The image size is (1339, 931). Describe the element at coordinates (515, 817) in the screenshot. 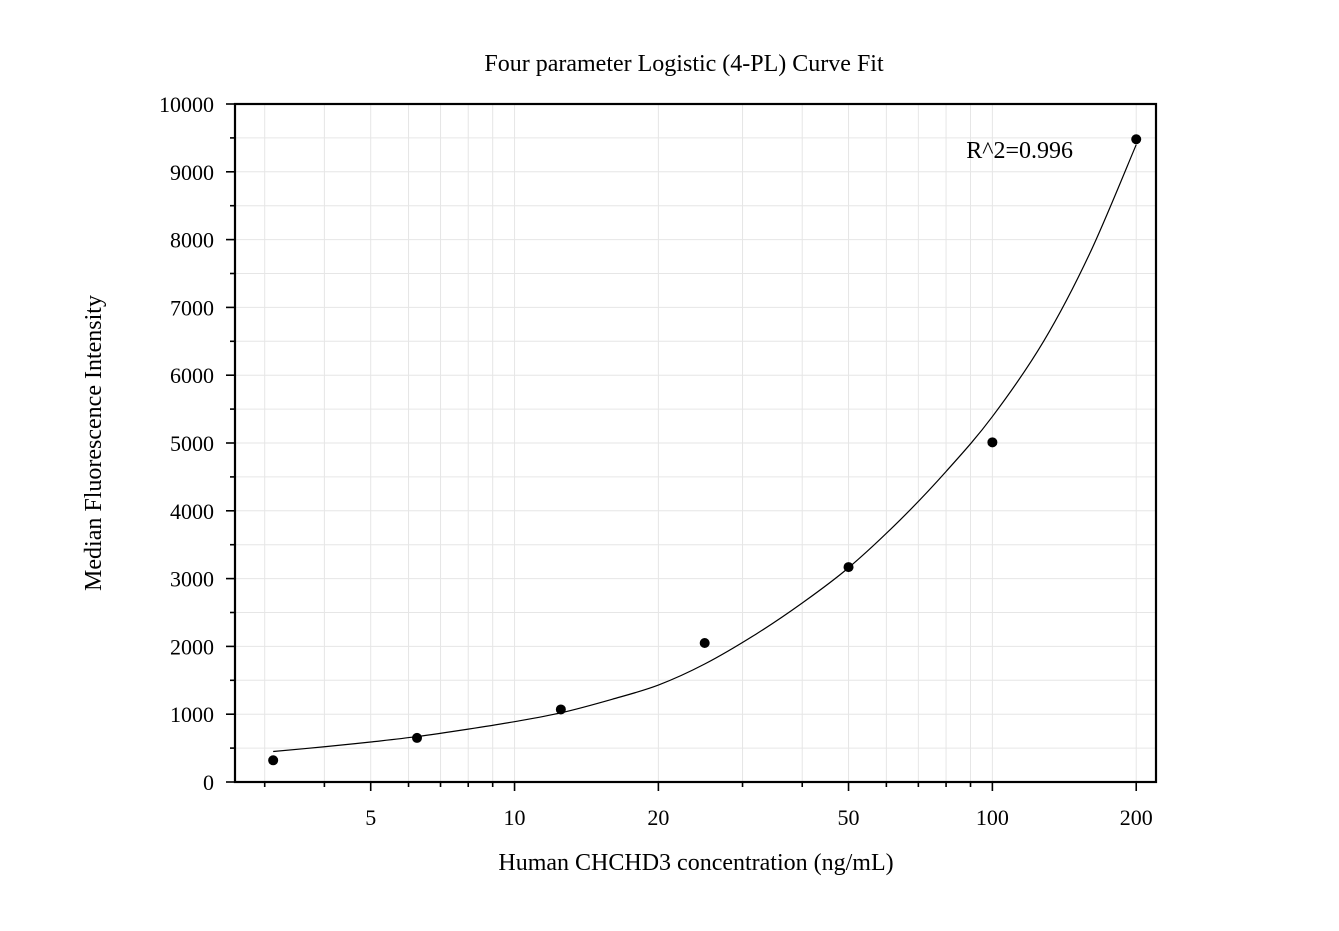

I see `x-tick-label: 10` at that location.